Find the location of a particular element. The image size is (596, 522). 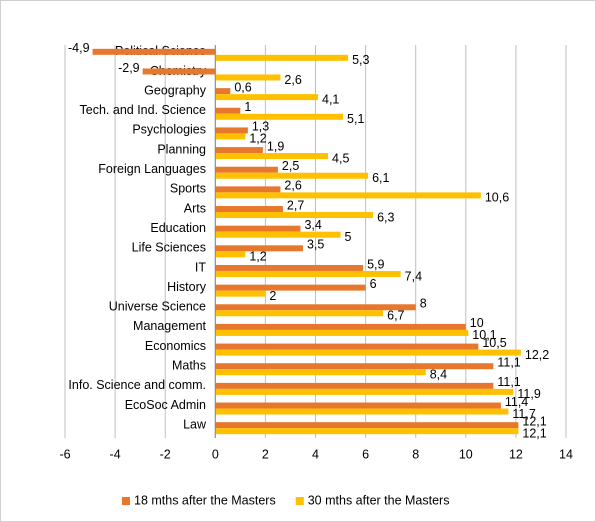

y-tick-label: Geography is located at coordinates (175, 90).